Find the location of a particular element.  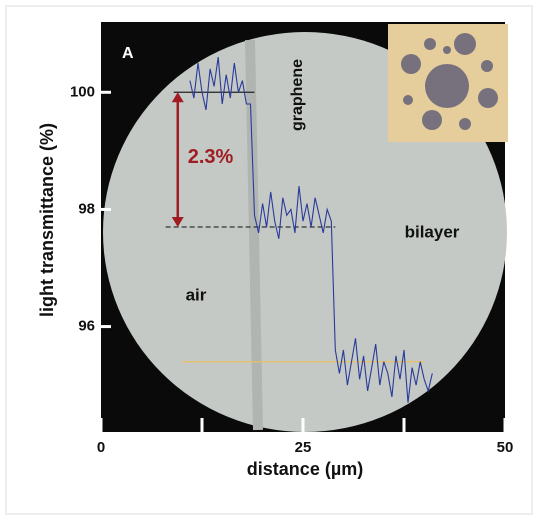

annotation: air is located at coordinates (196, 294).